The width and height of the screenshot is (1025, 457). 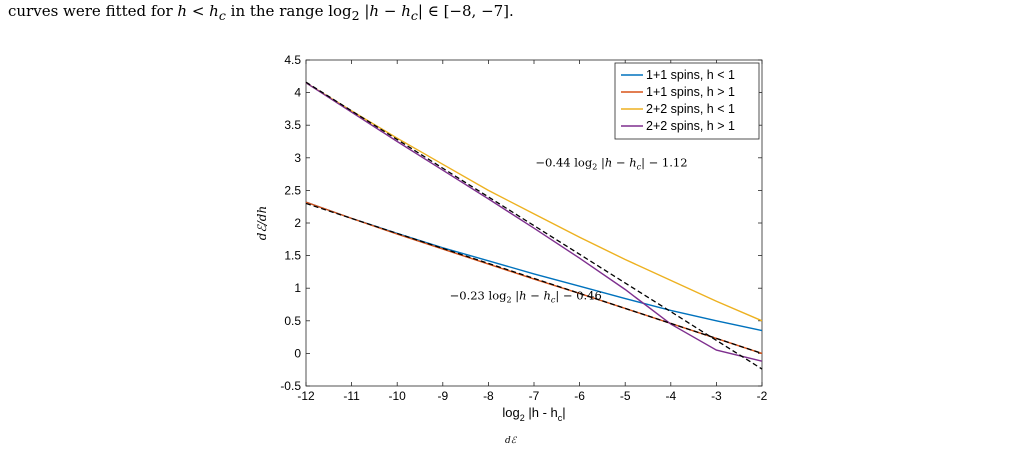 I want to click on y-axis-label: dℰ/dh, so click(x=262, y=223).